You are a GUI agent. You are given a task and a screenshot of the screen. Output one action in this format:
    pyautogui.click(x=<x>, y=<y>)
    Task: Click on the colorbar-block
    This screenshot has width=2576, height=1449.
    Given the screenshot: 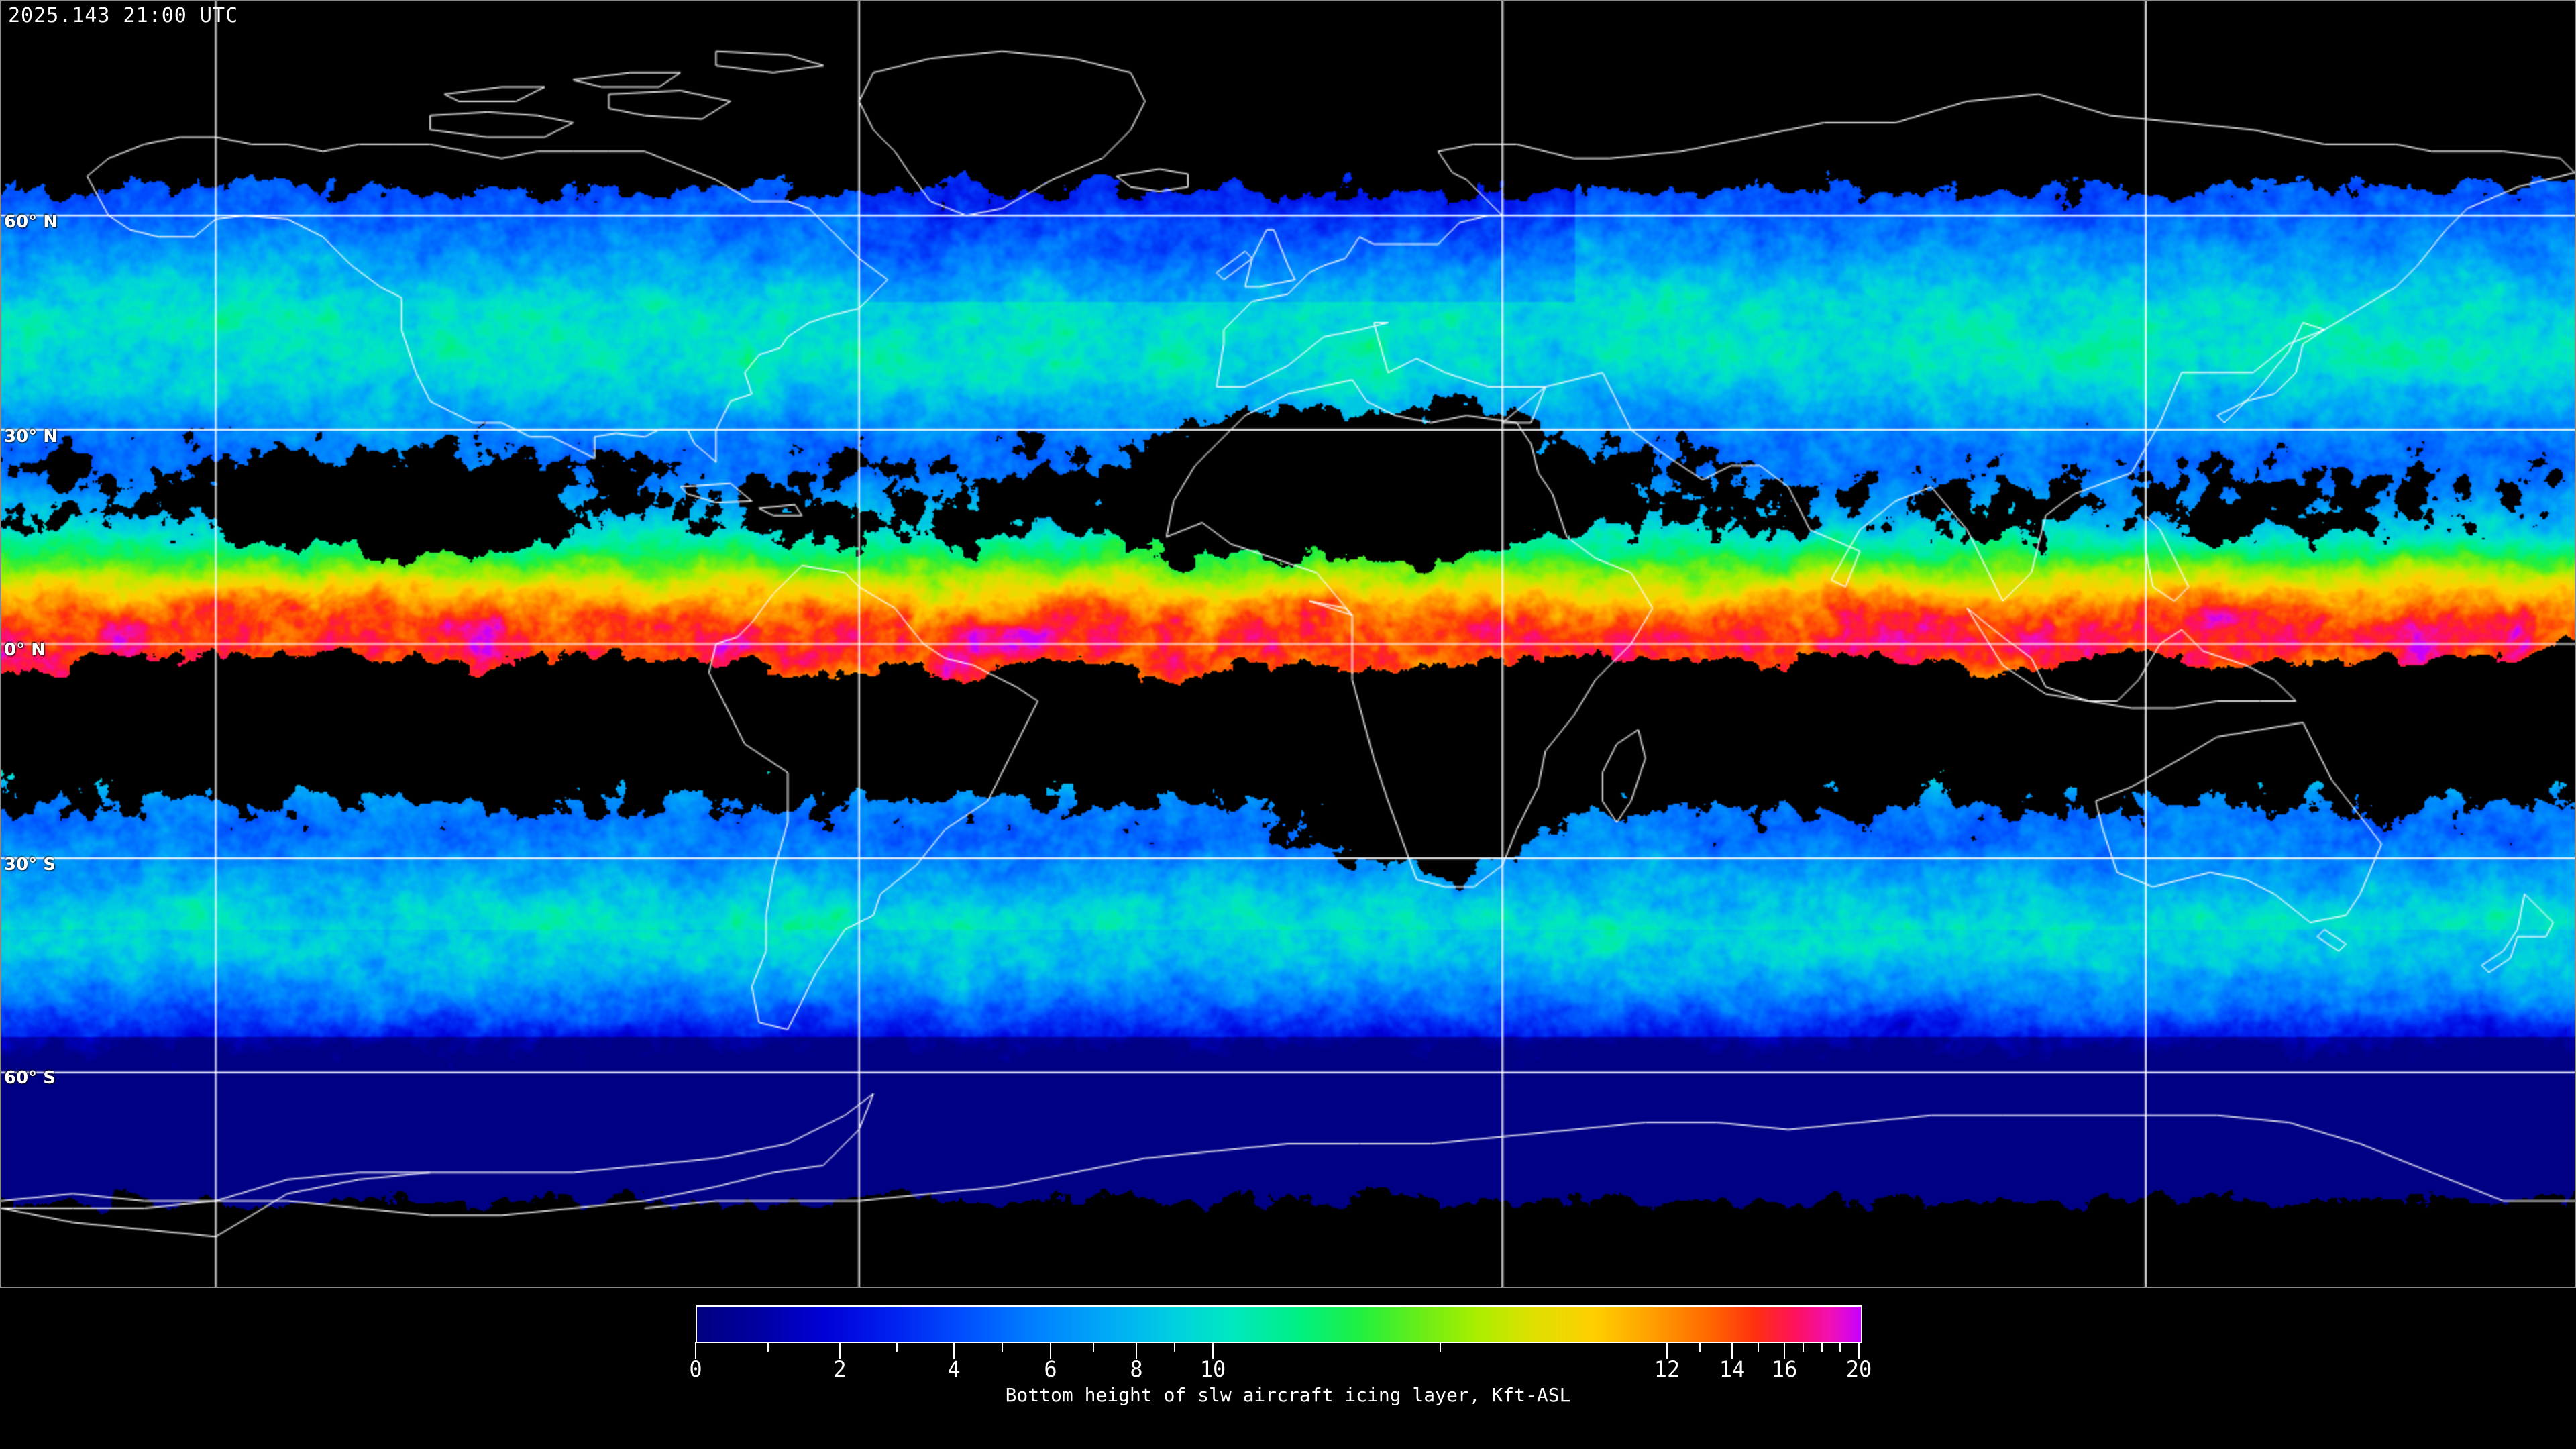 What is the action you would take?
    pyautogui.click(x=1288, y=1368)
    